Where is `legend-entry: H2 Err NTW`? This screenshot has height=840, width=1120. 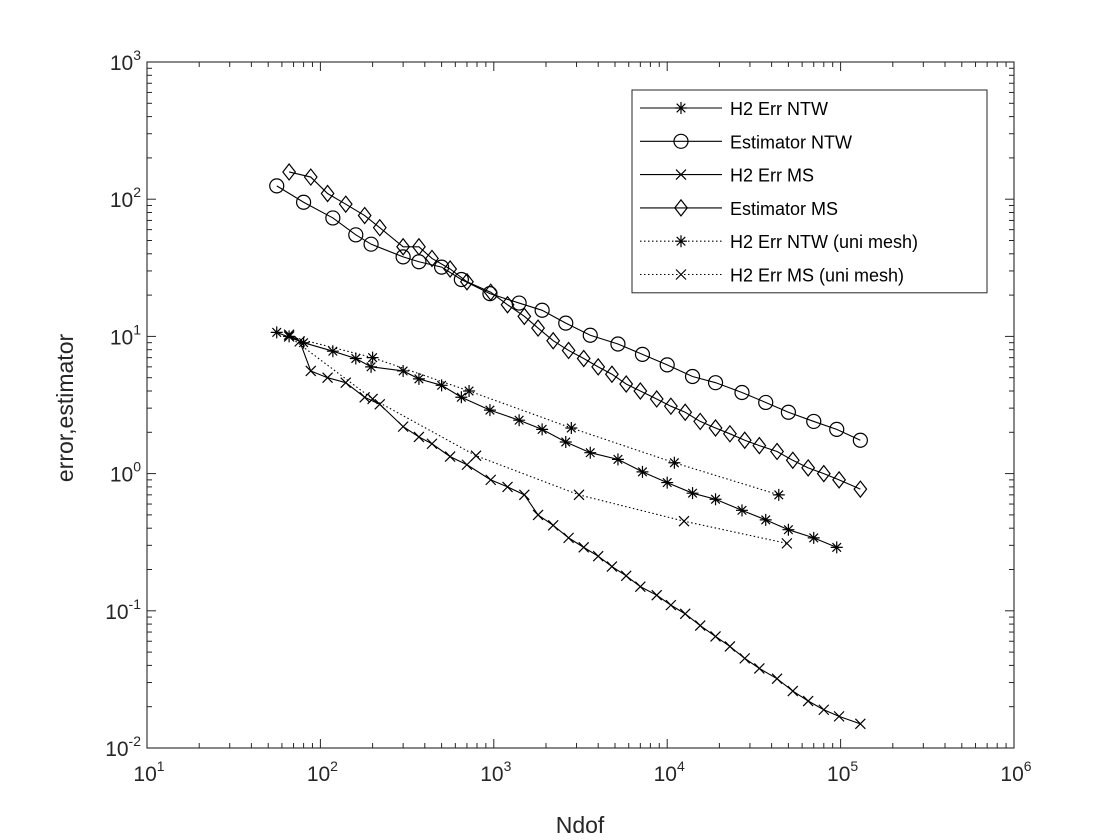
legend-entry: H2 Err NTW is located at coordinates (734, 109).